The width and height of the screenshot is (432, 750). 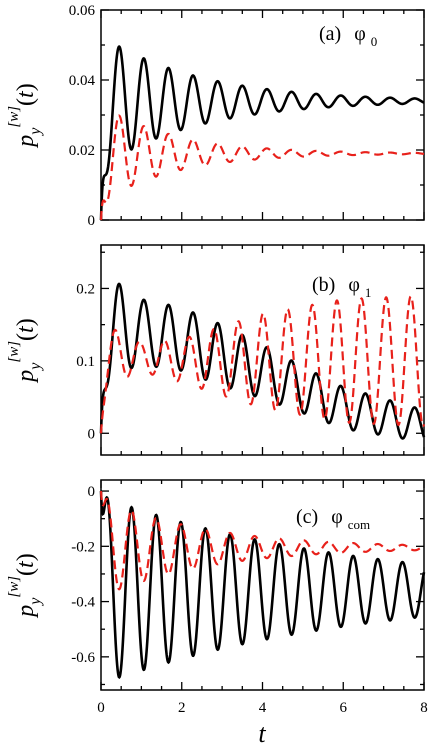 I want to click on x-tick-label: 6, so click(x=344, y=708).